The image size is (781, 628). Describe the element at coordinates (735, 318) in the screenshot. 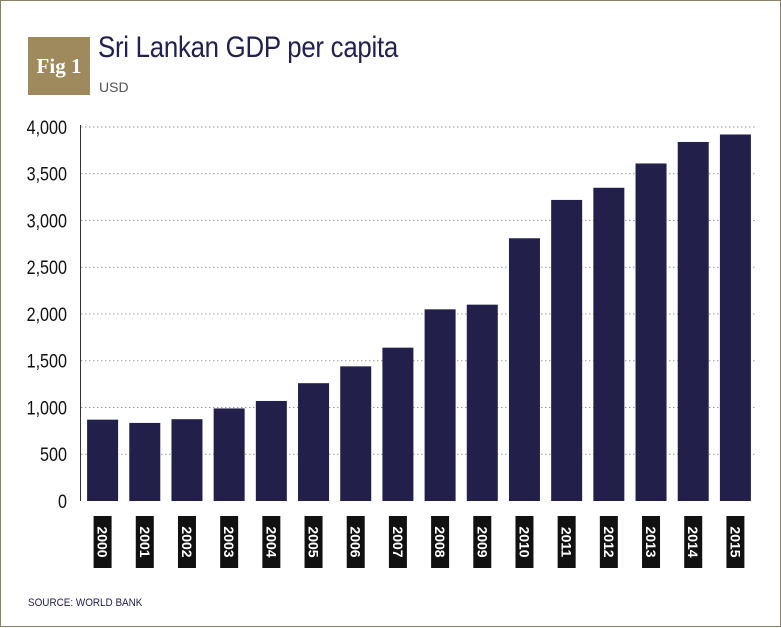

I see `bar-2015` at that location.